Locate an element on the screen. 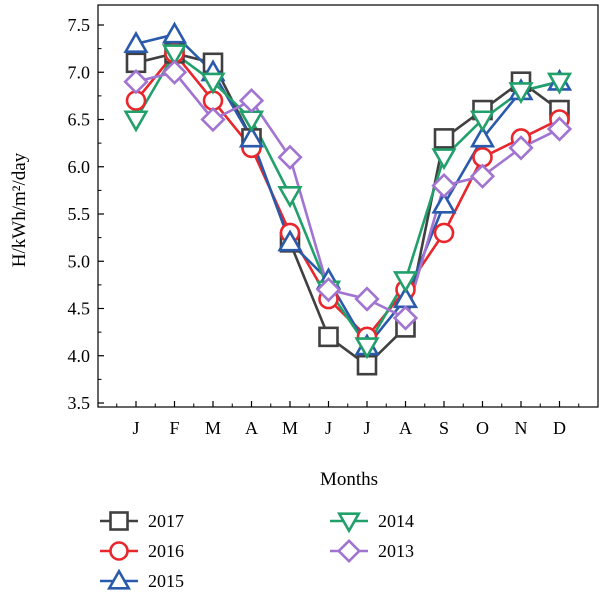 This screenshot has width=600, height=595. y-tick-label: 6.5 is located at coordinates (79, 120).